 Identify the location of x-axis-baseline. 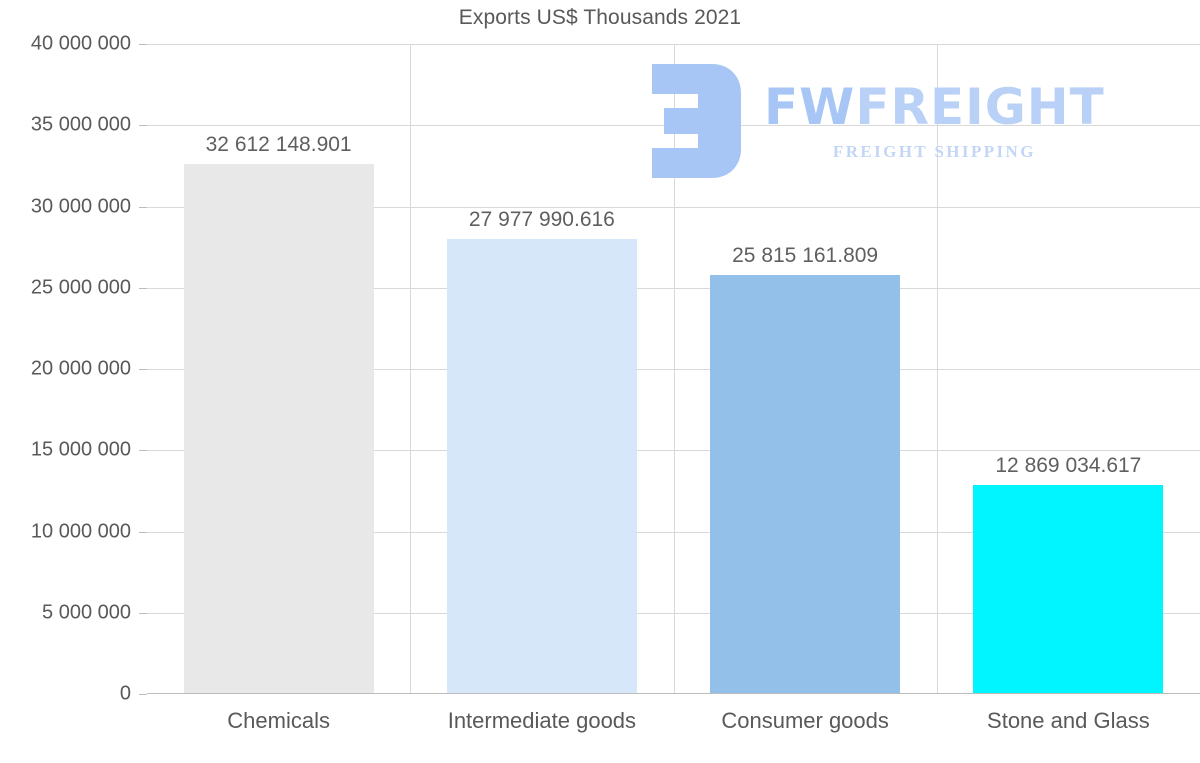
(673, 693).